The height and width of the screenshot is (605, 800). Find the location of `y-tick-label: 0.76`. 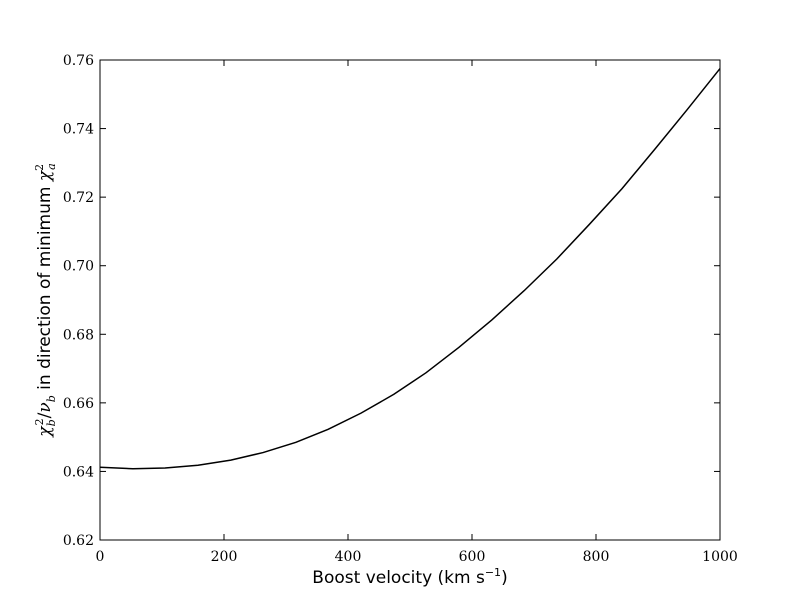

y-tick-label: 0.76 is located at coordinates (78, 61).